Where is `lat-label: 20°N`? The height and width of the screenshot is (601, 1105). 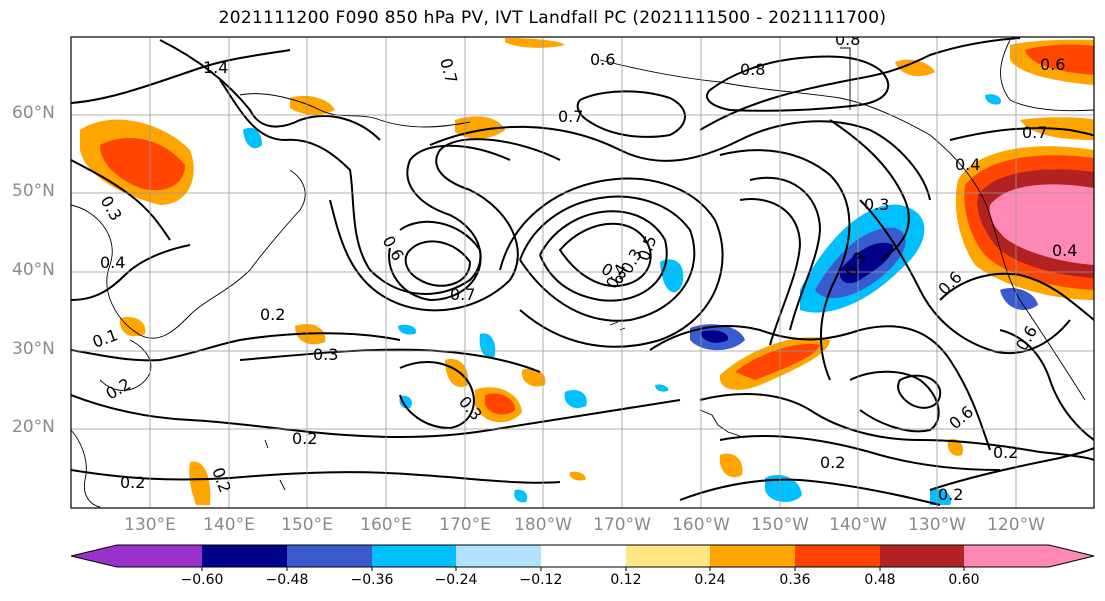
lat-label: 20°N is located at coordinates (33, 427).